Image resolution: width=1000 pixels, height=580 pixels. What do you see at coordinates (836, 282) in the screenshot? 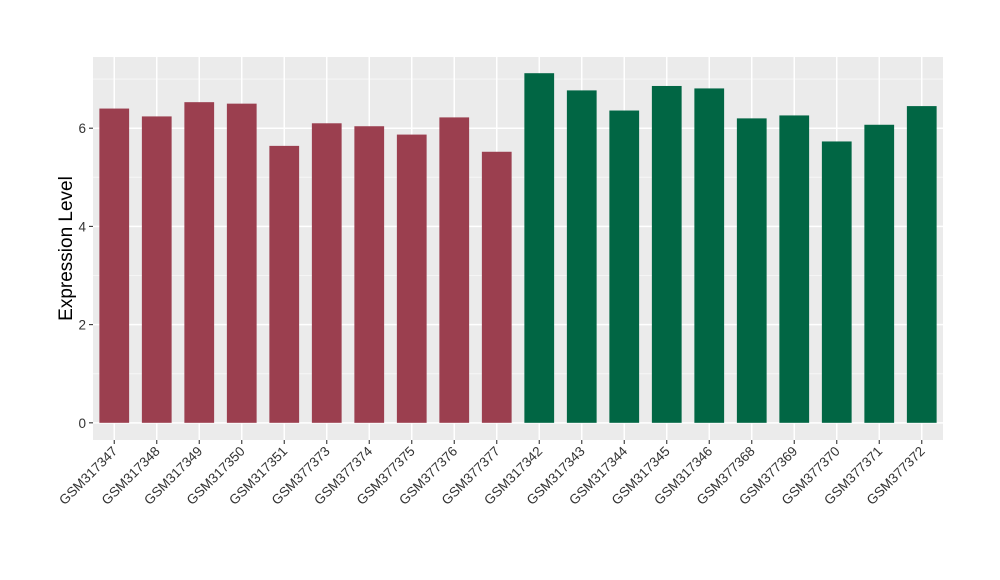
I see `bar-GSM377370` at bounding box center [836, 282].